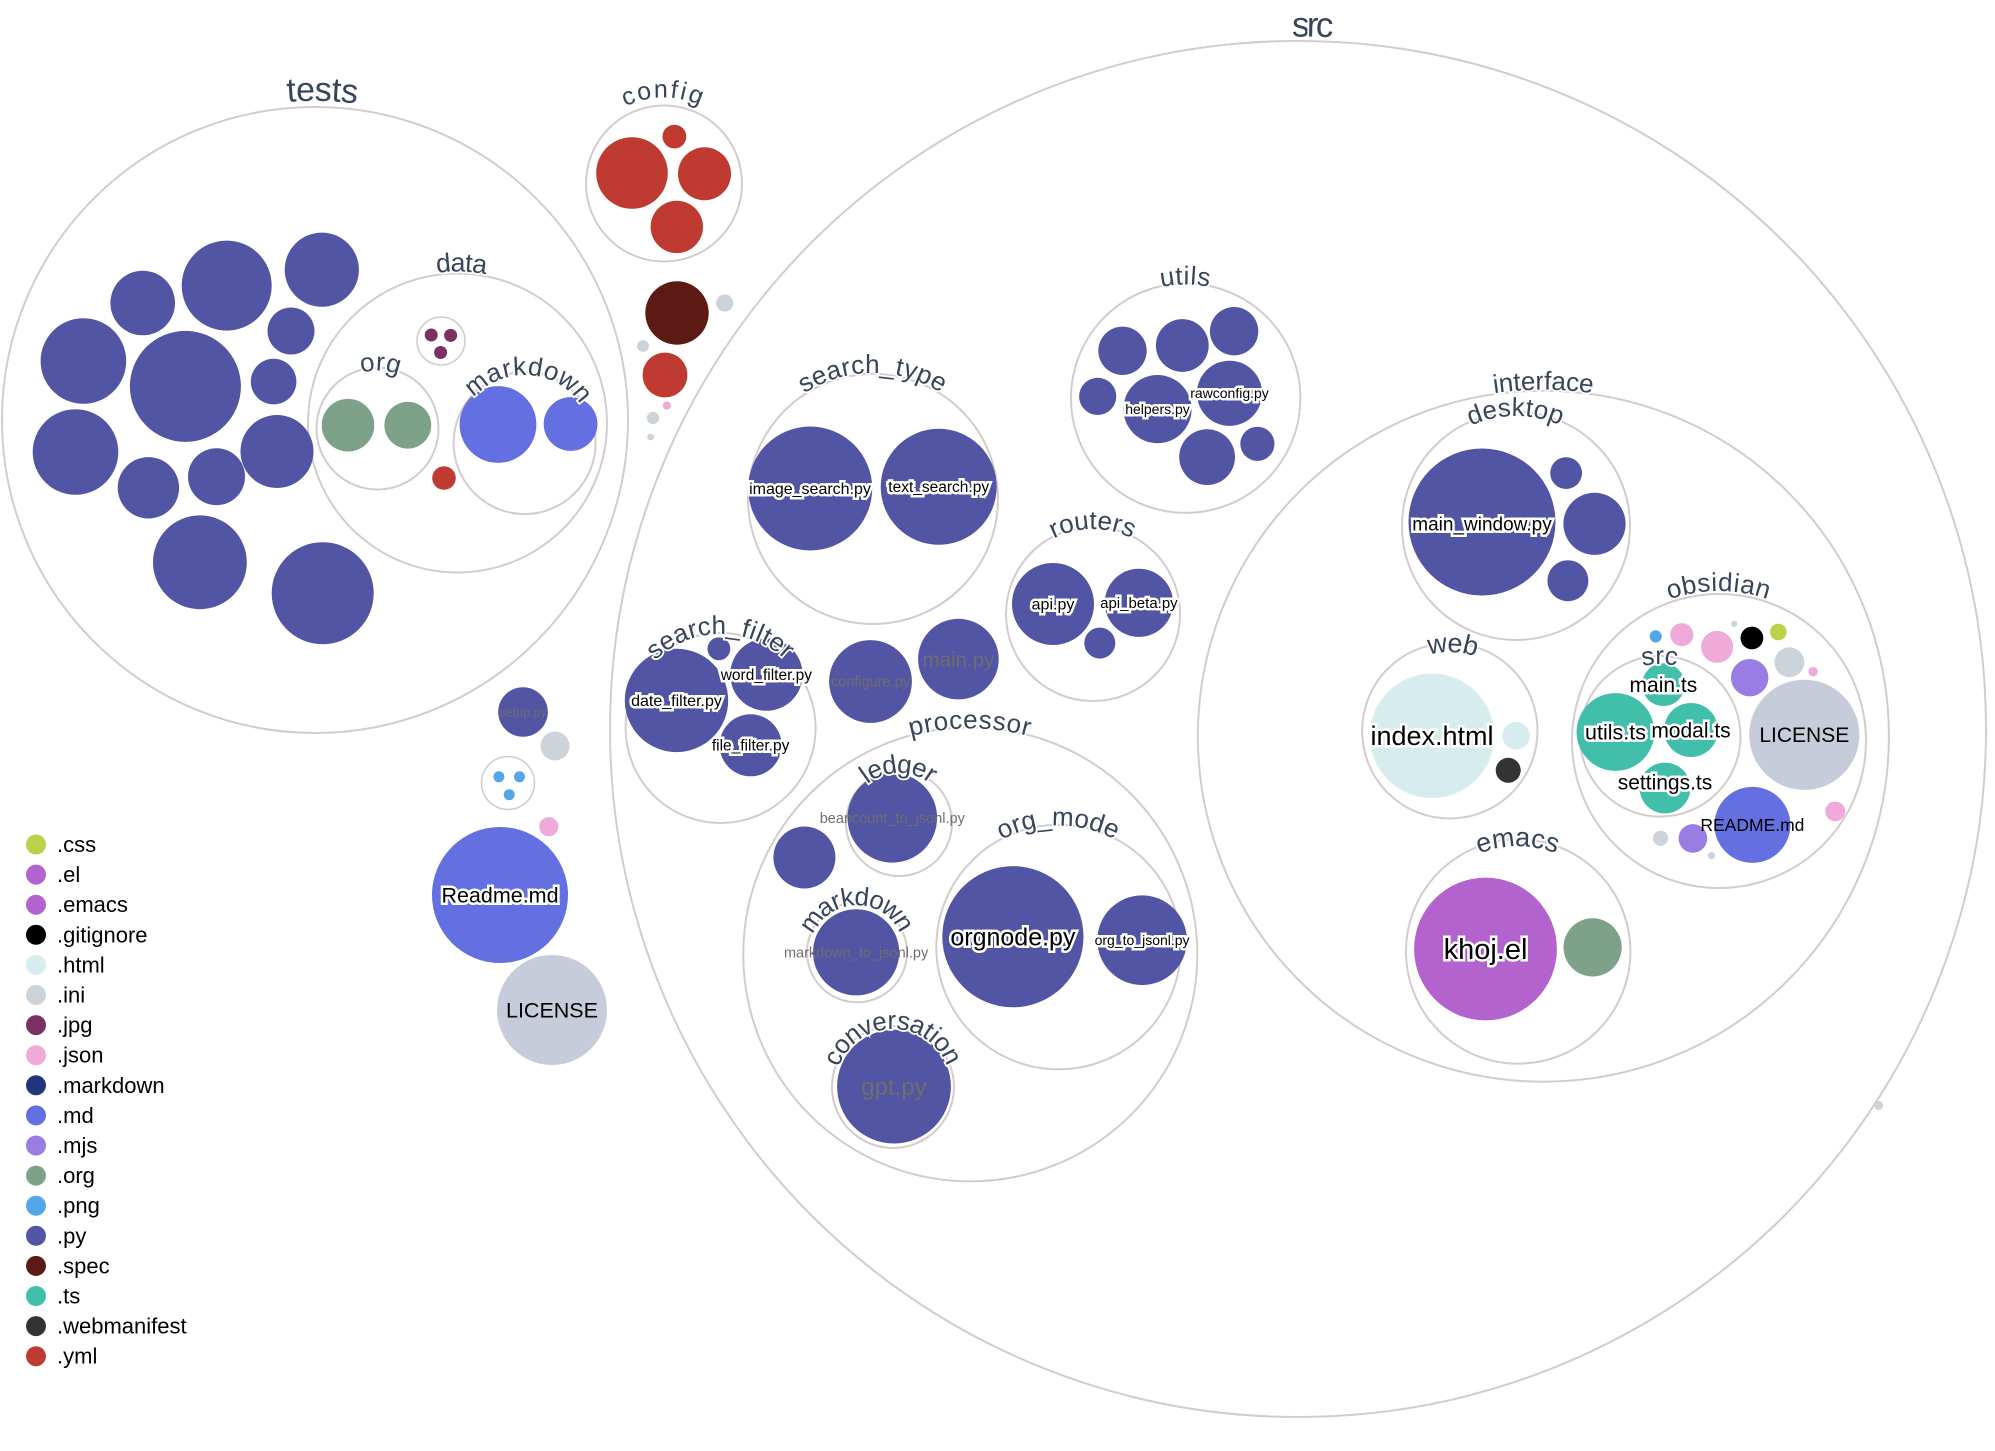 Image resolution: width=1995 pixels, height=1451 pixels. Describe the element at coordinates (122, 1326) in the screenshot. I see `svg-text: .webmanifest` at that location.